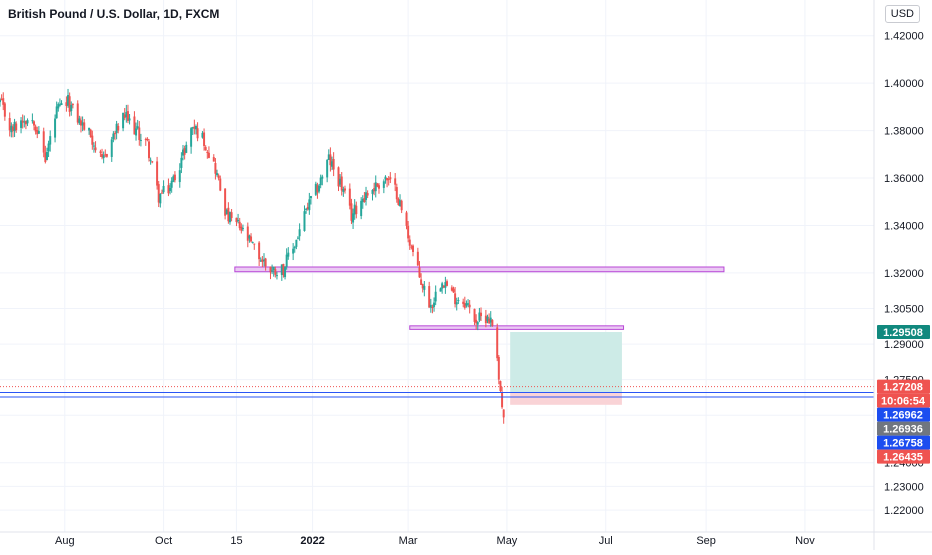 The height and width of the screenshot is (555, 932). What do you see at coordinates (904, 310) in the screenshot?
I see `y-tick-label: 1.30500` at bounding box center [904, 310].